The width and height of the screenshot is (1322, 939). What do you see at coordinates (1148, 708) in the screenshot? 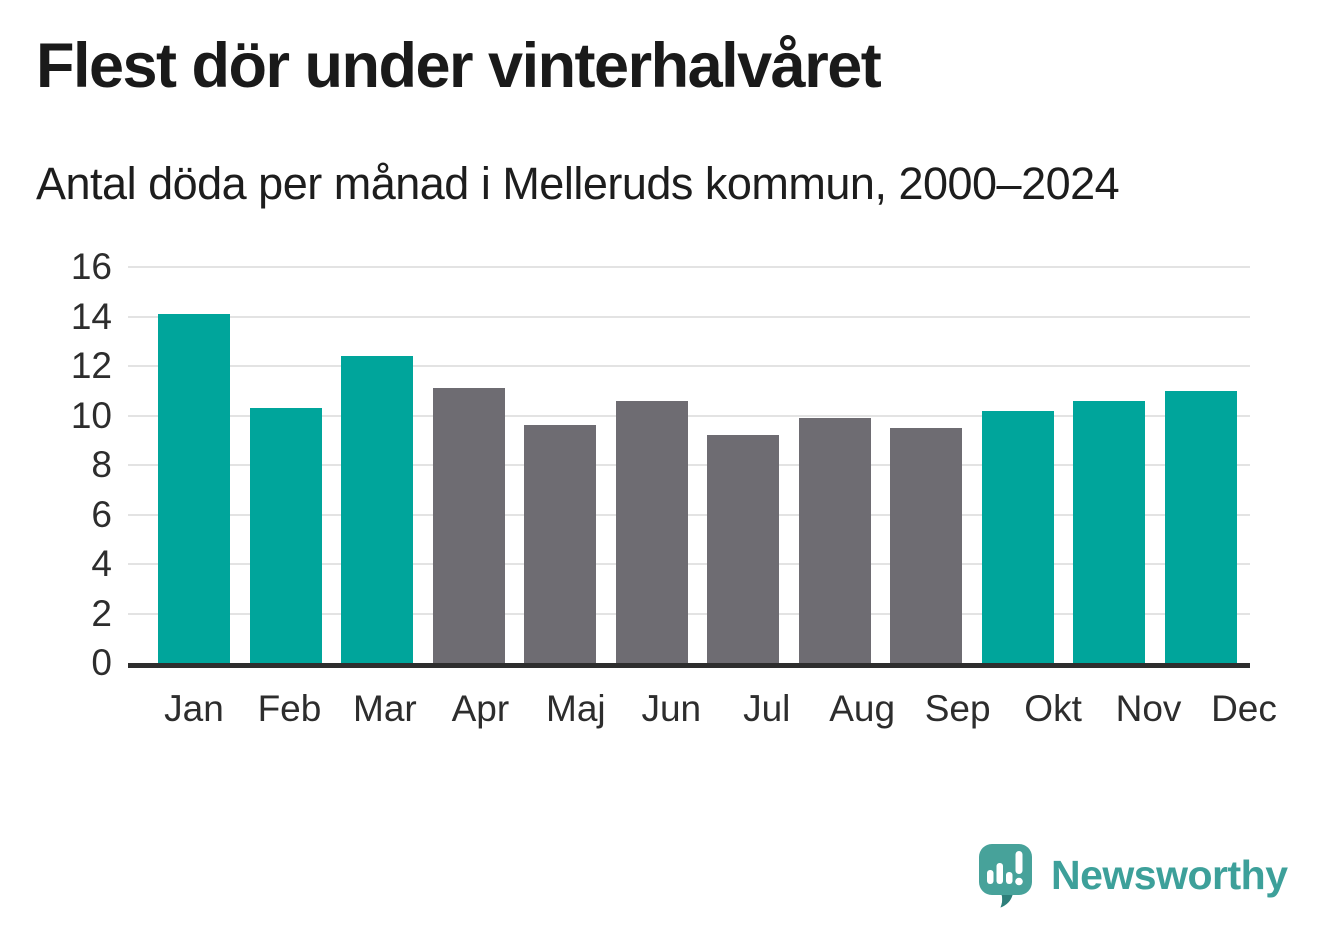
I see `x-tick-label-nov: Nov` at bounding box center [1148, 708].